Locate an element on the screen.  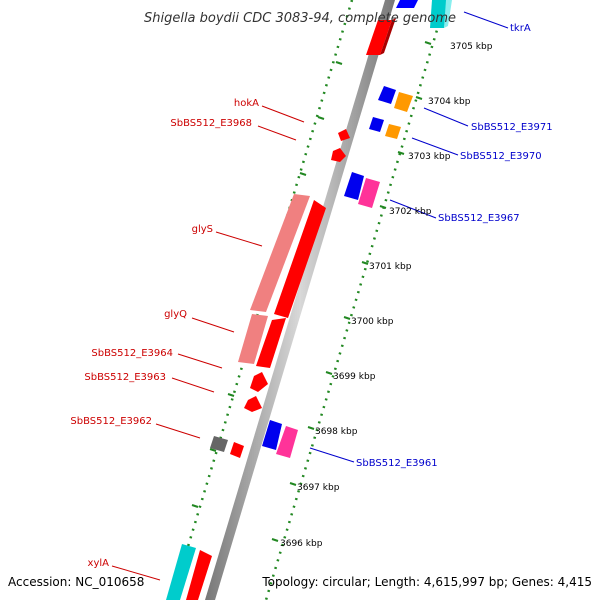
feature-3961-pink is located at coordinates (287, 442).